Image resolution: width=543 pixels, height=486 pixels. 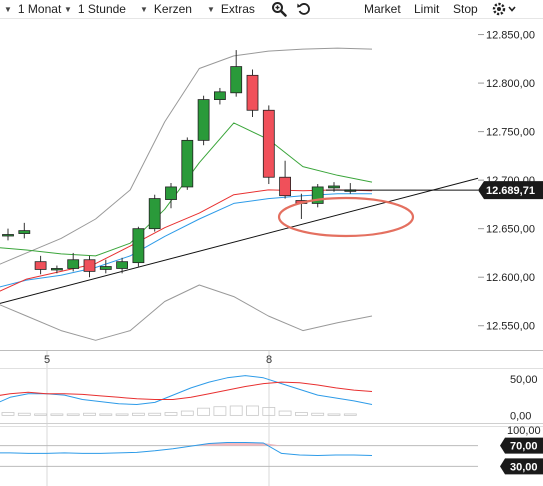 I want to click on x-tick-label: 8, so click(x=269, y=360).